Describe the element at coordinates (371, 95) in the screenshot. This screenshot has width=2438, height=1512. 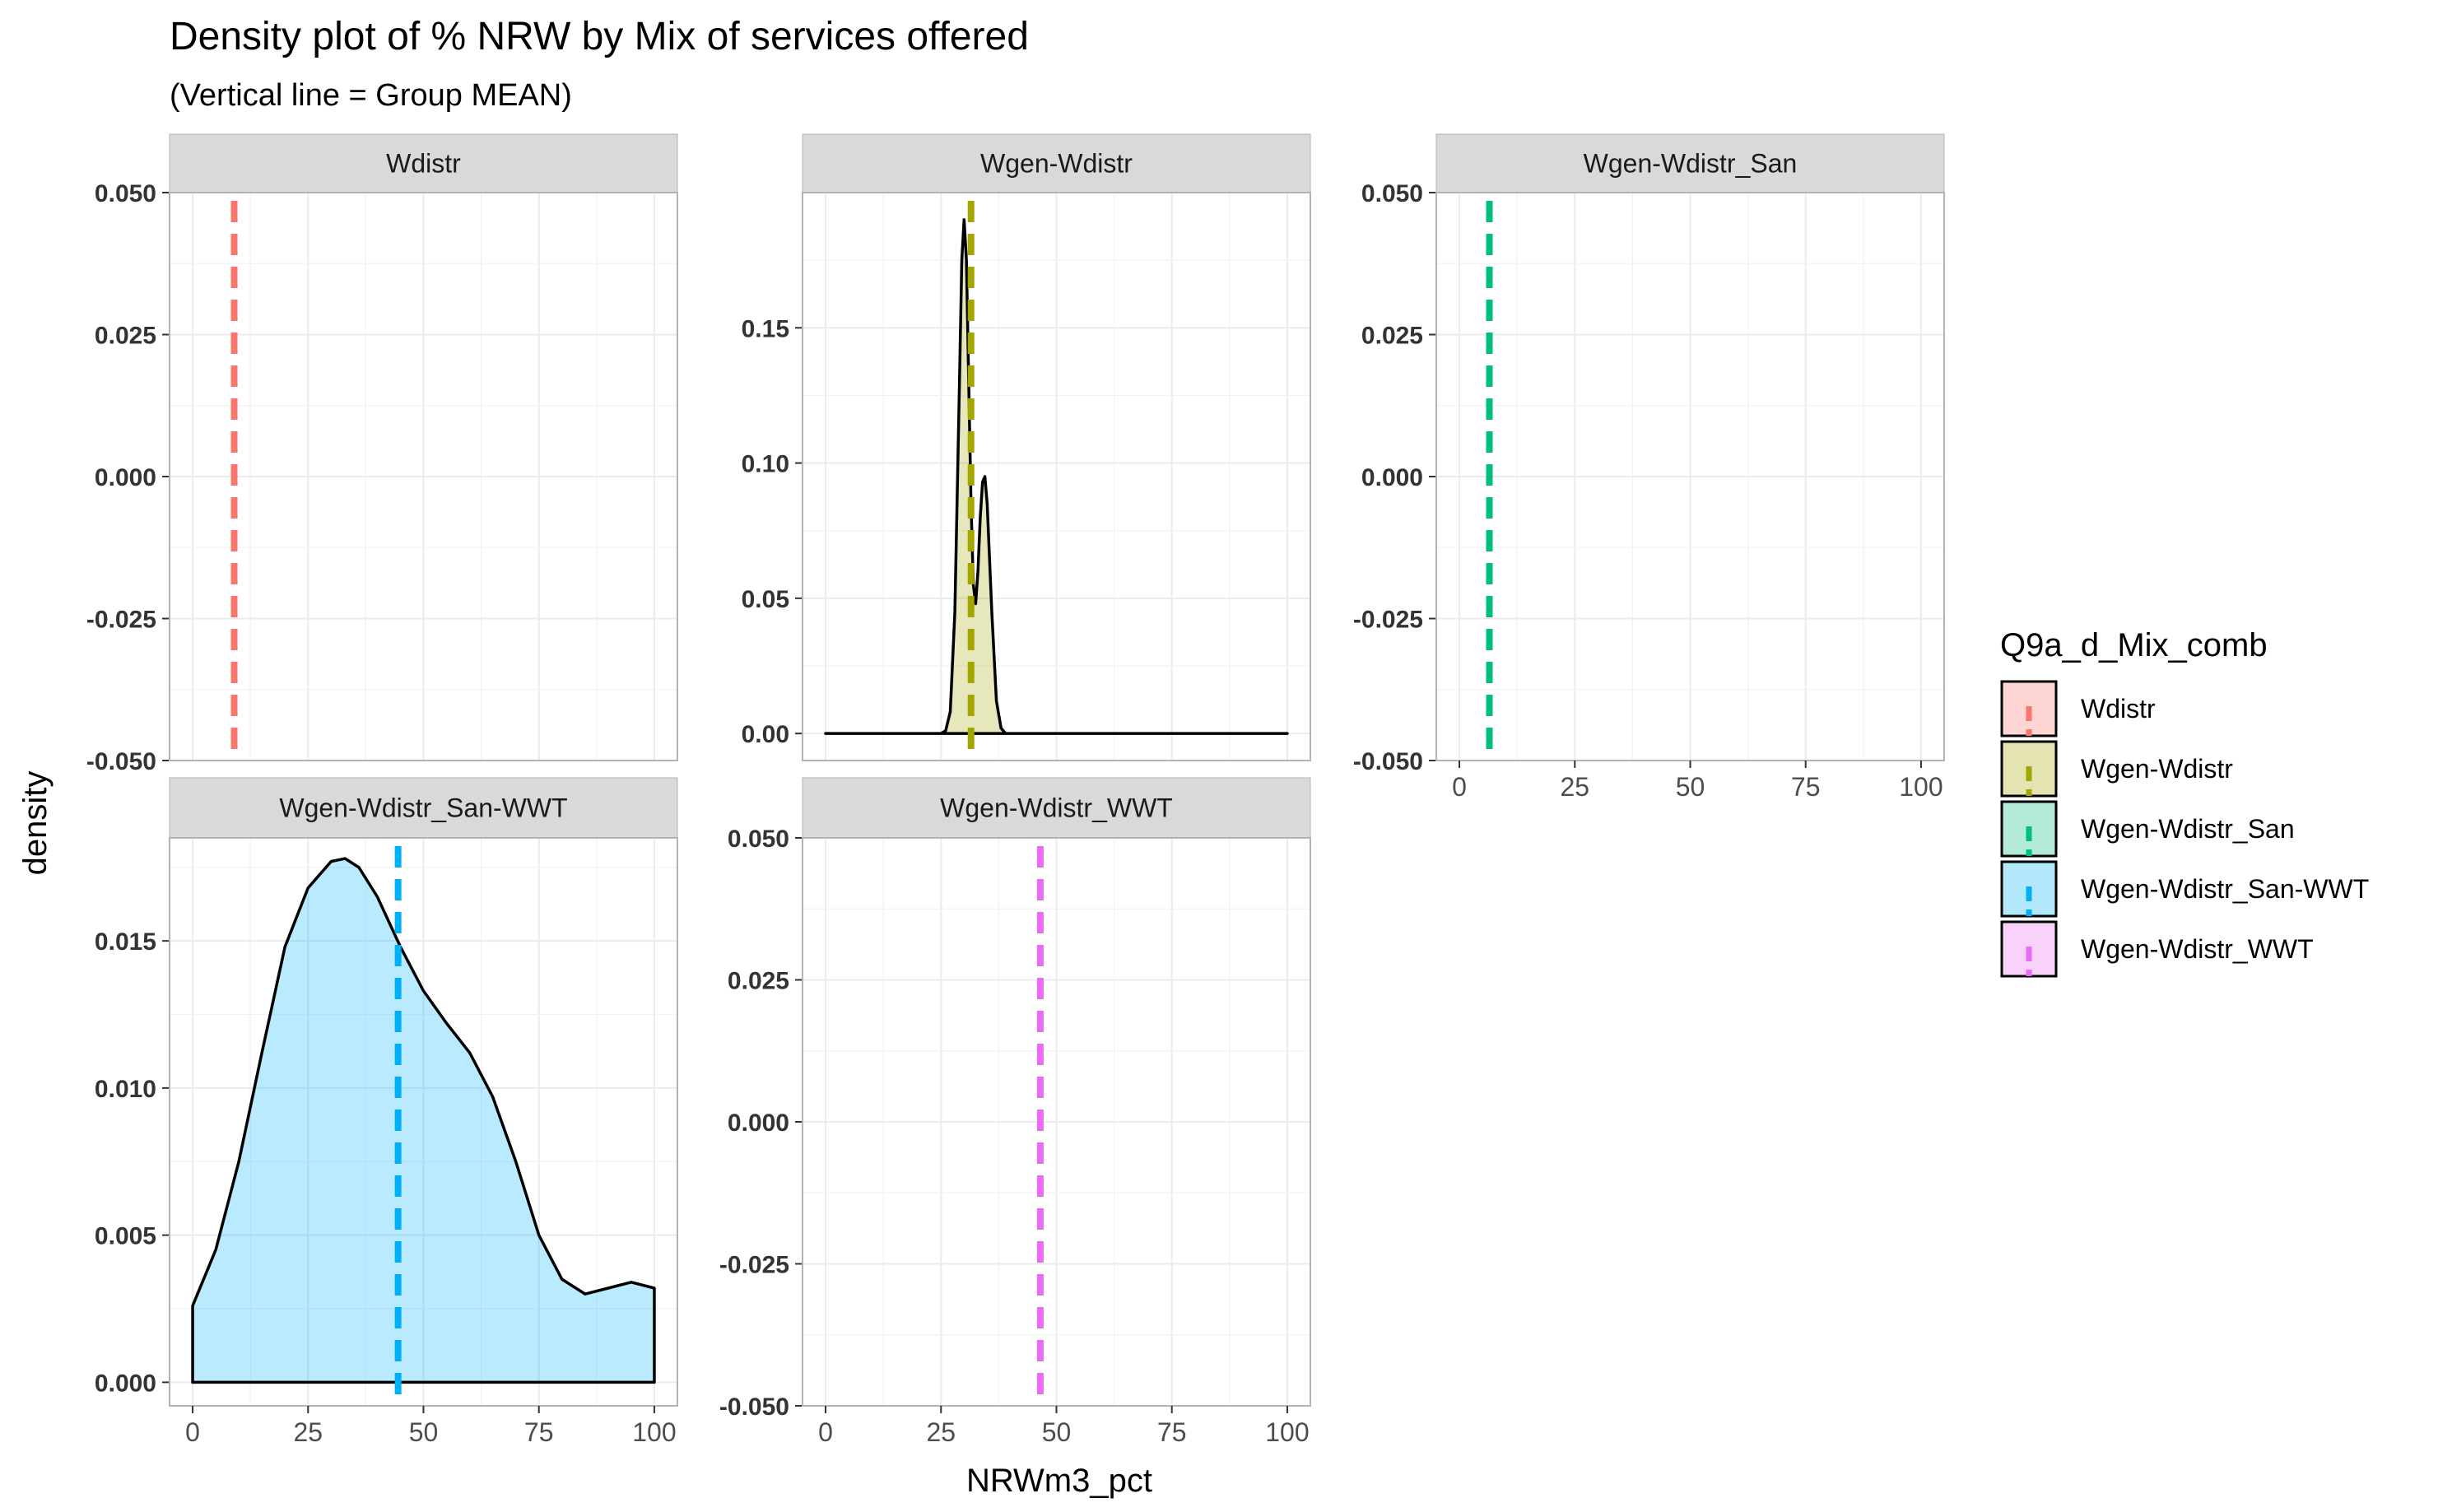
I see `chart-subtitle: (Vertical line = Group MEAN)` at that location.